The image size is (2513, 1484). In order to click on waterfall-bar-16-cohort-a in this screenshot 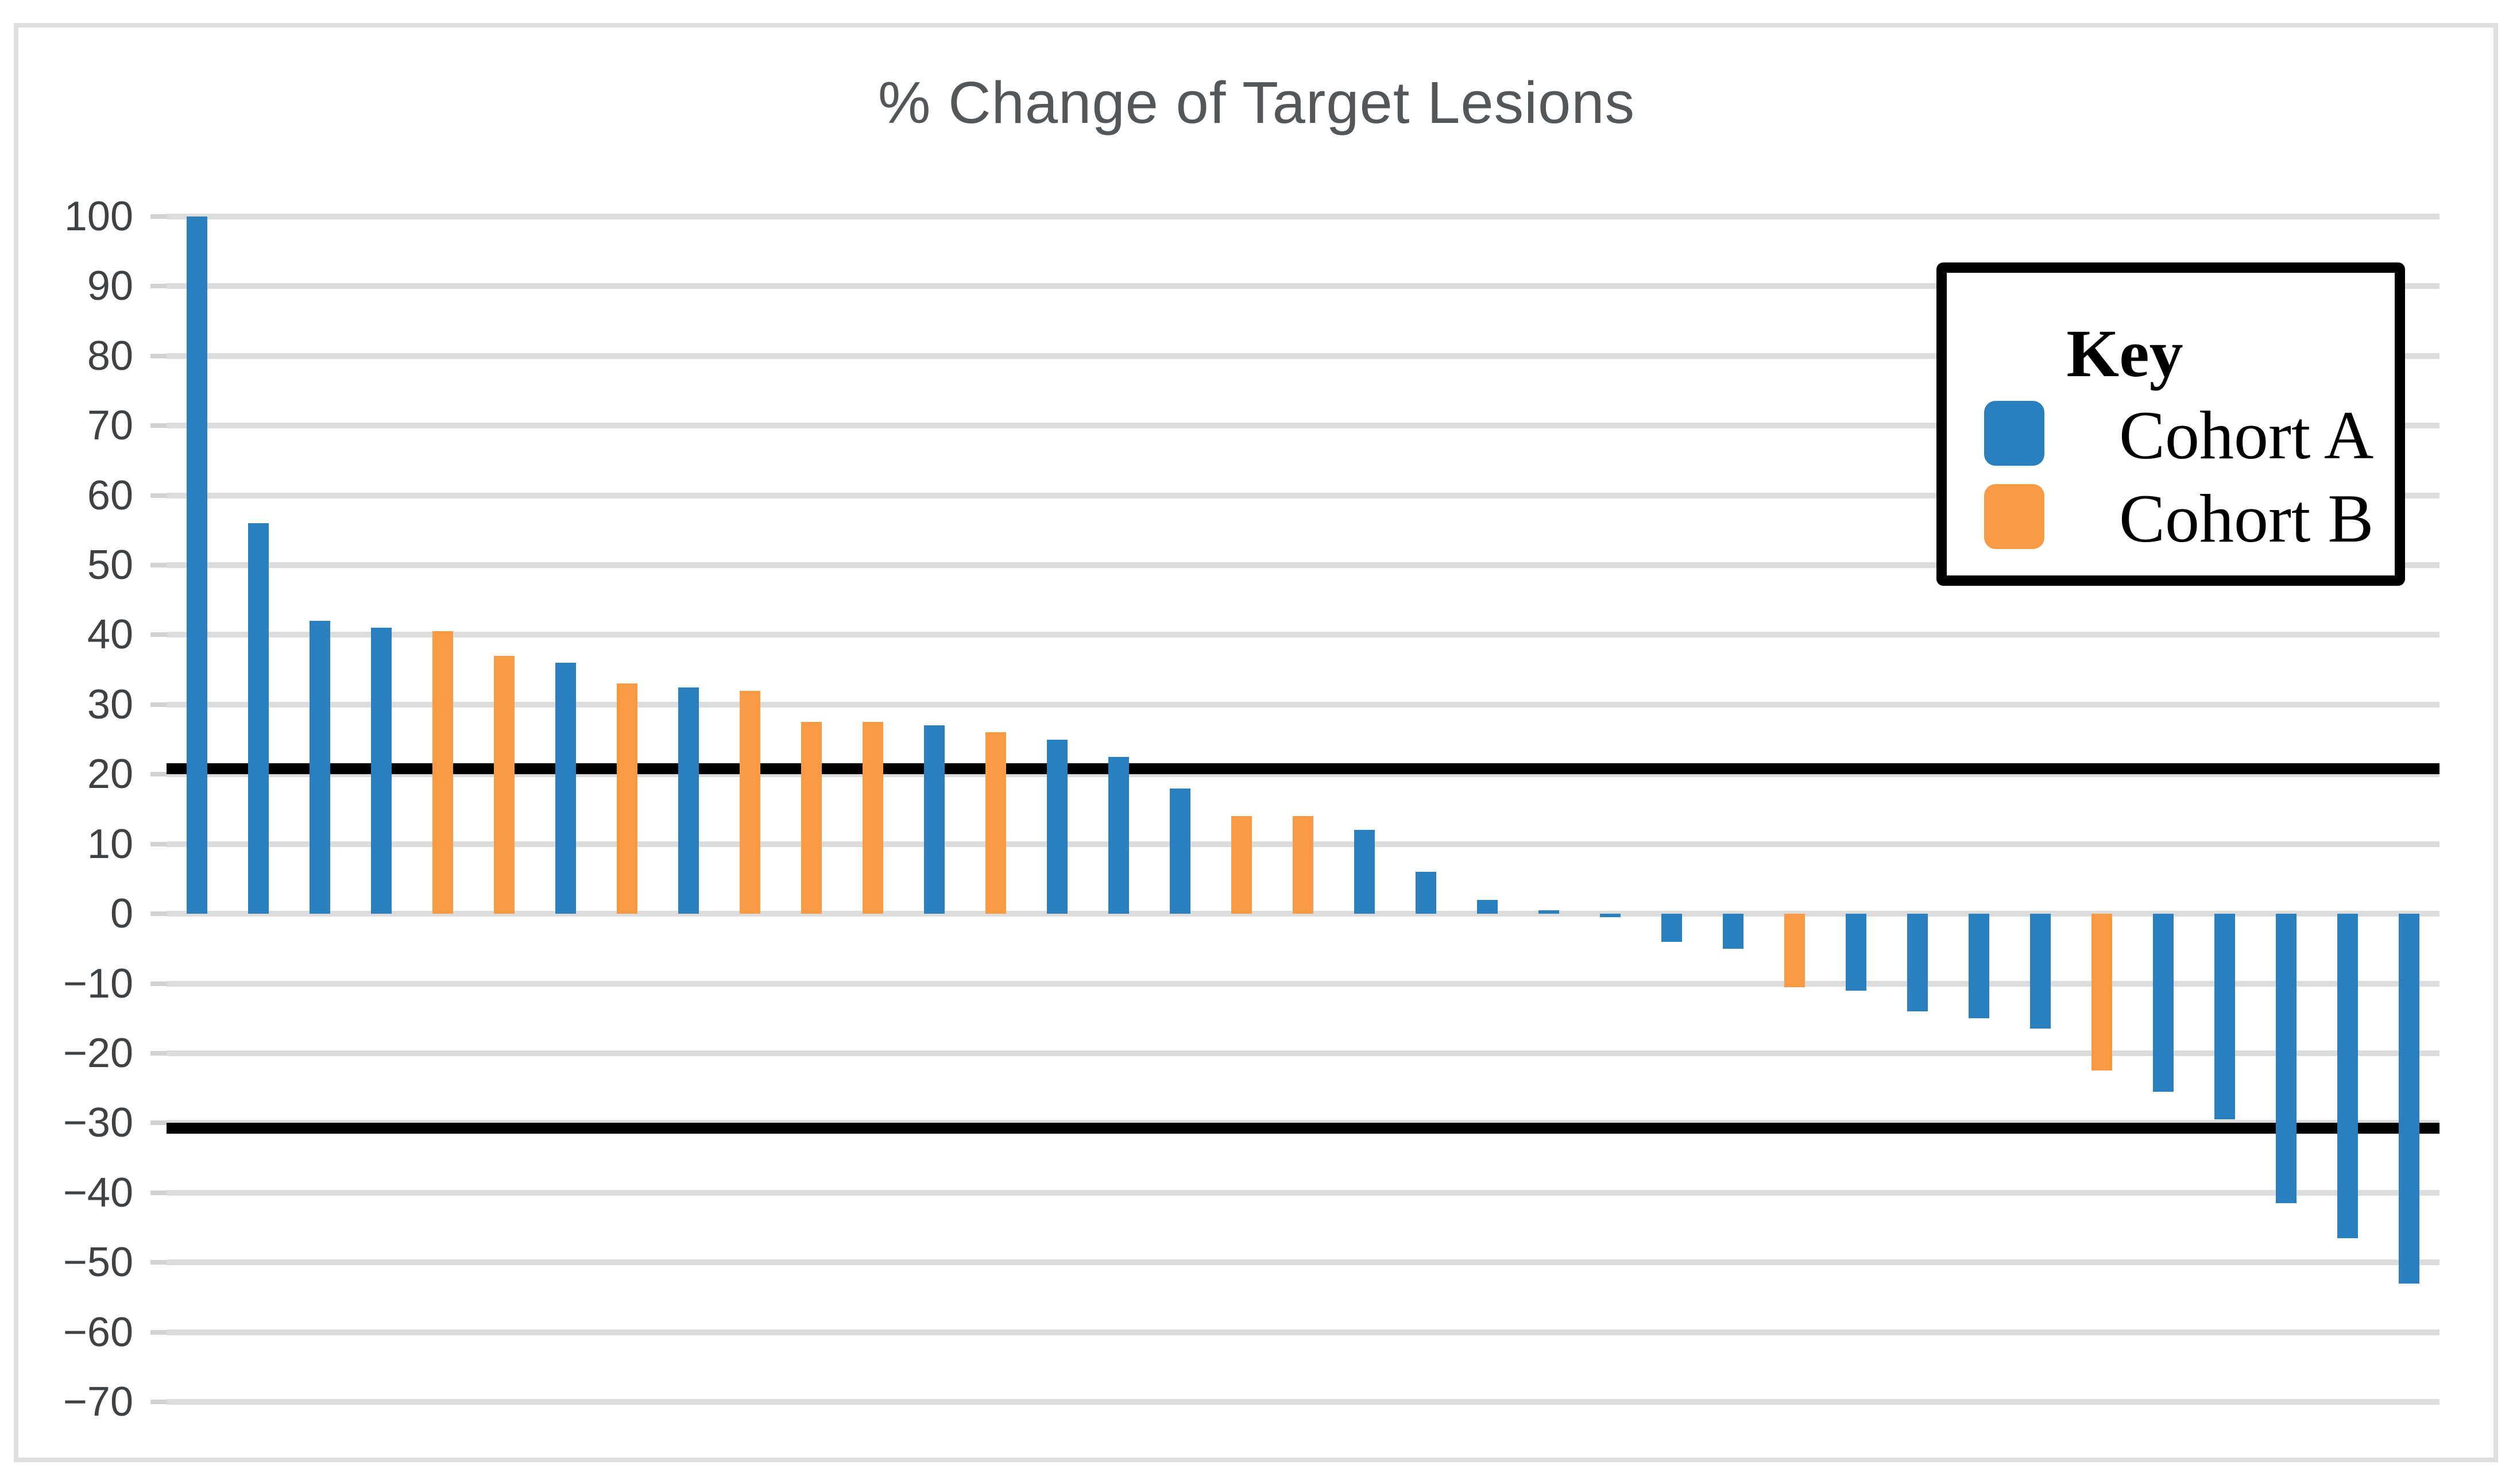, I will do `click(1119, 835)`.